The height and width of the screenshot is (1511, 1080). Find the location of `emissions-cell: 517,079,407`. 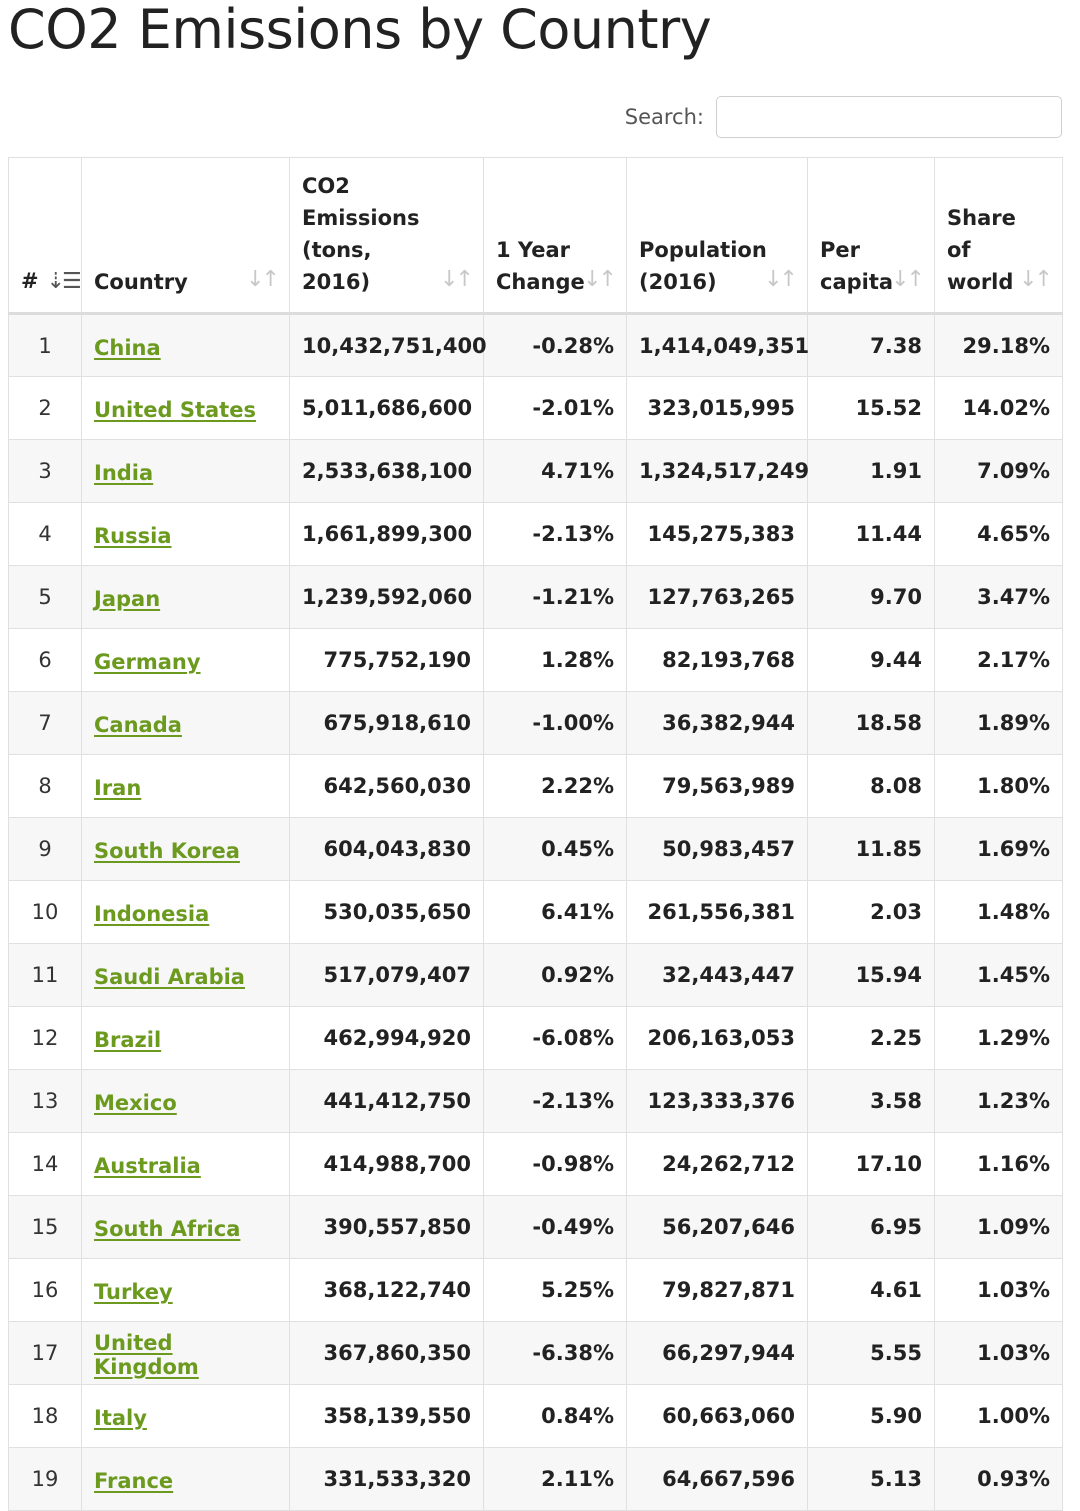

emissions-cell: 517,079,407 is located at coordinates (386, 975).